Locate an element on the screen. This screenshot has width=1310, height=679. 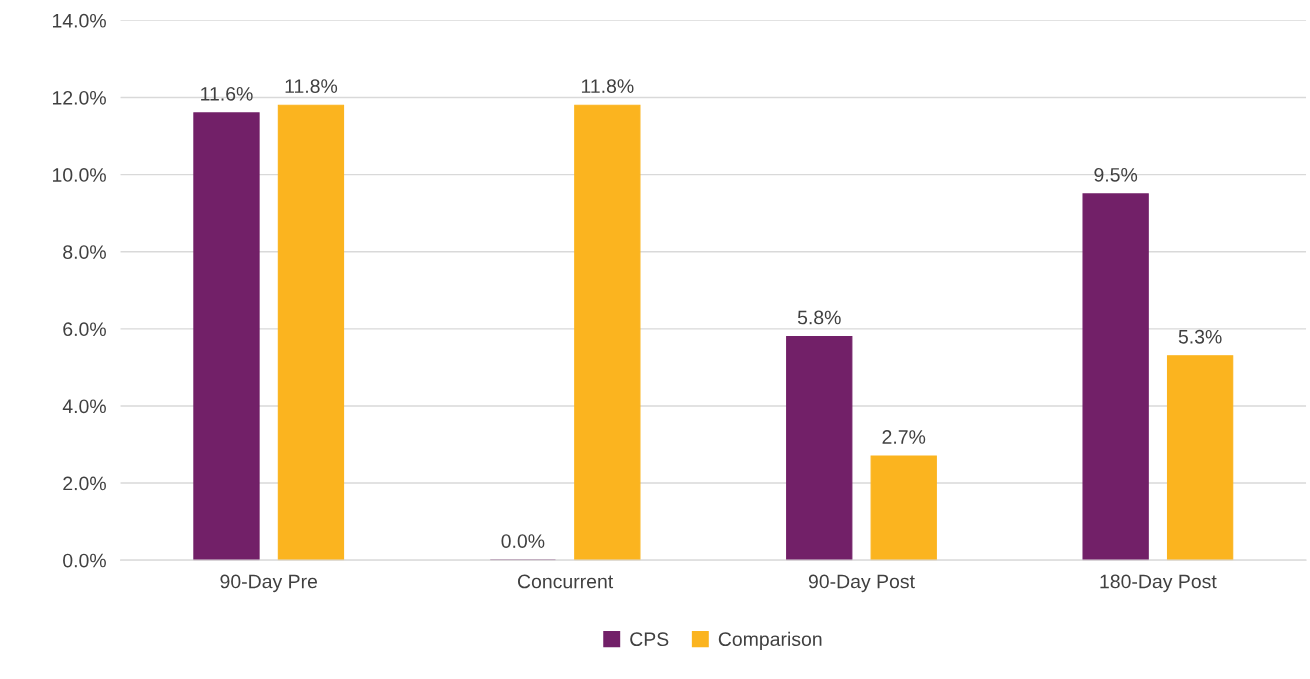
data-label: 0.0% is located at coordinates (523, 541).